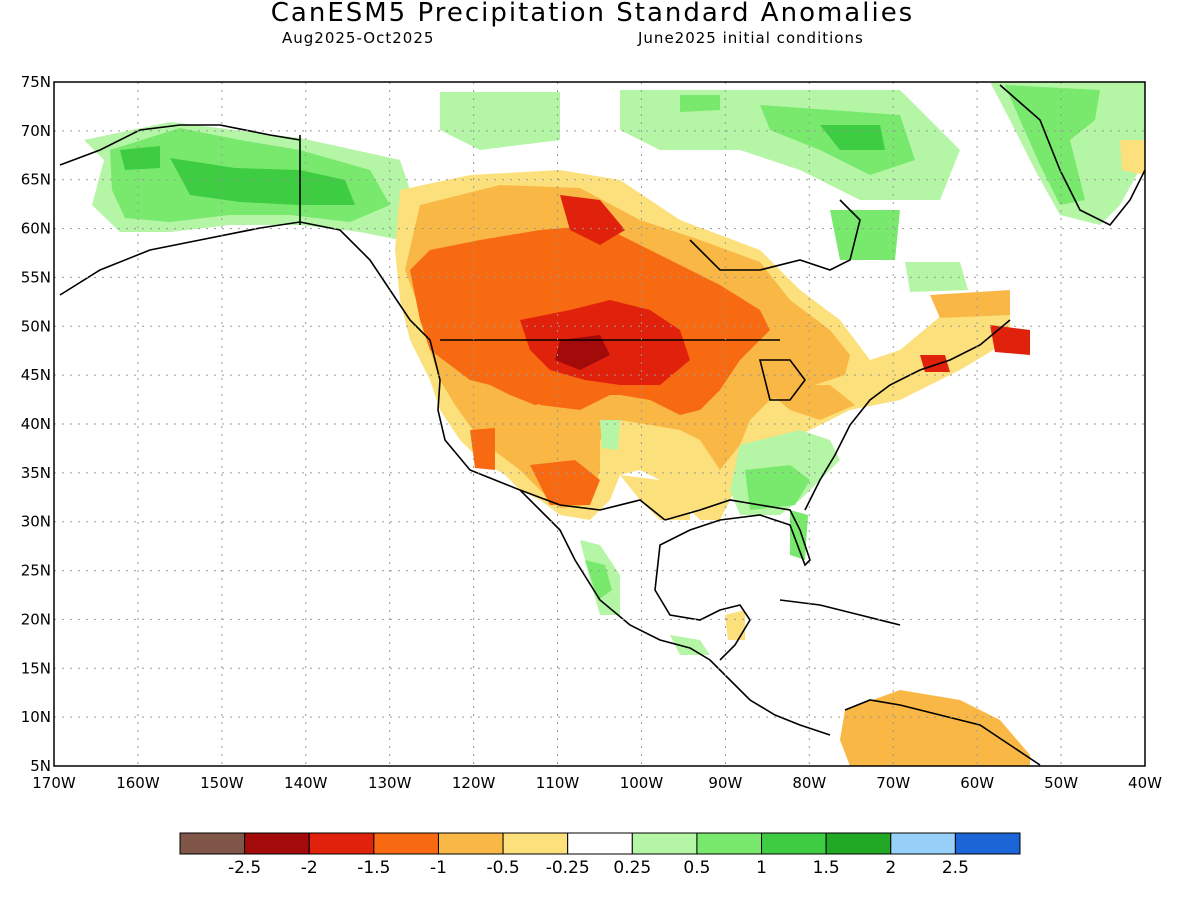 This screenshot has height=900, width=1200. I want to click on arctic-islands-wet, so click(500, 121).